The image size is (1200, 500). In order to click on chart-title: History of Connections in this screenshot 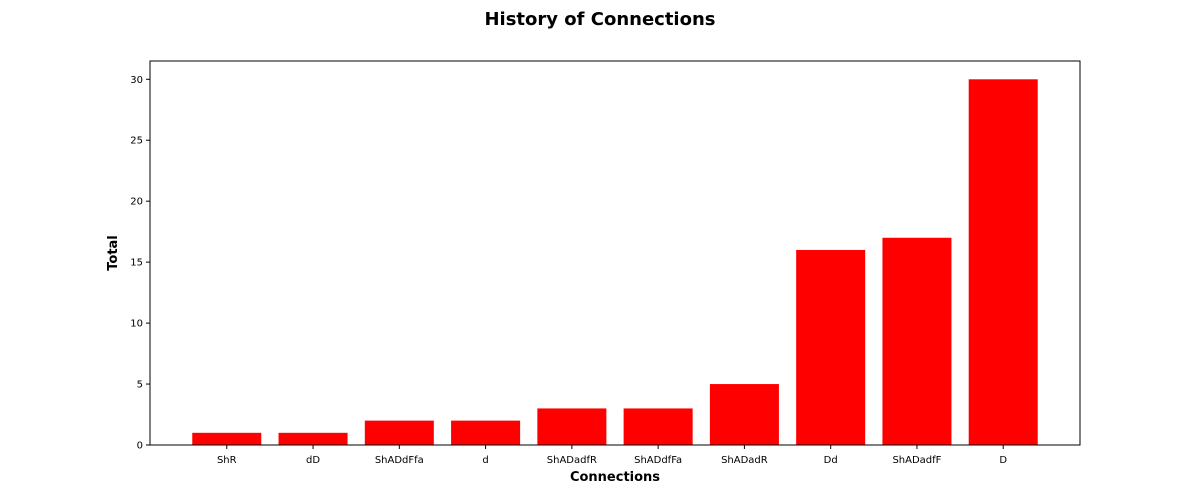, I will do `click(599, 19)`.